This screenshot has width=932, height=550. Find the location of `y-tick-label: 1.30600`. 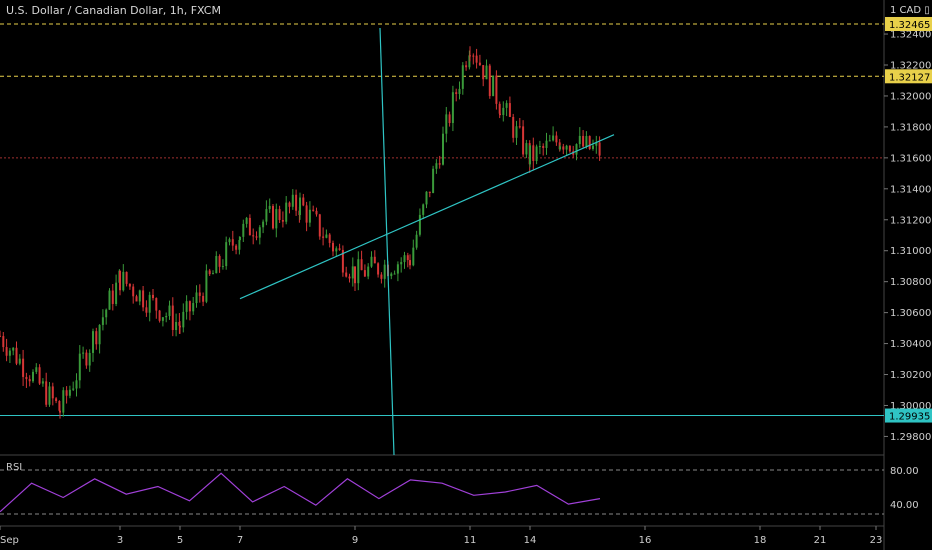

y-tick-label: 1.30600 is located at coordinates (910, 313).